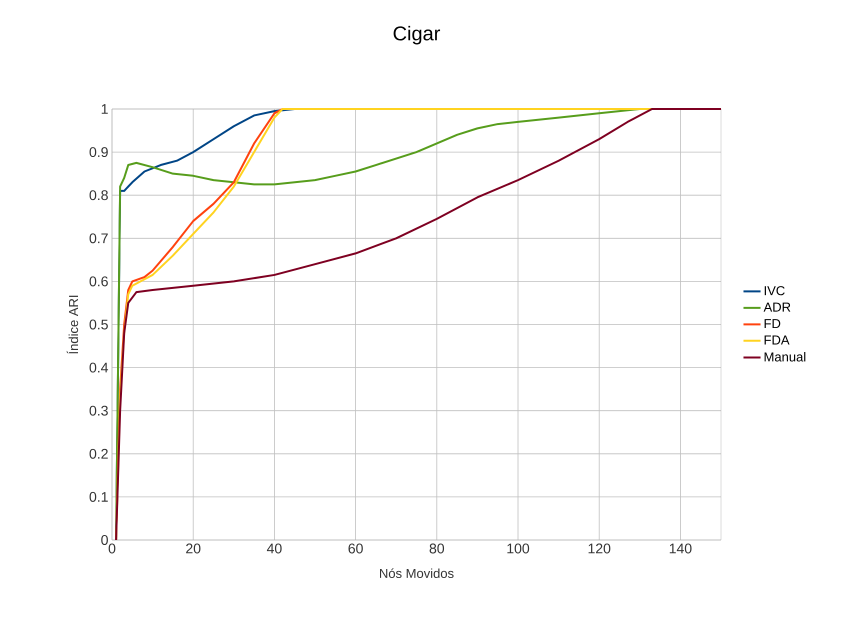 The width and height of the screenshot is (866, 621). What do you see at coordinates (99, 195) in the screenshot?
I see `y-tick-label: 0.8` at bounding box center [99, 195].